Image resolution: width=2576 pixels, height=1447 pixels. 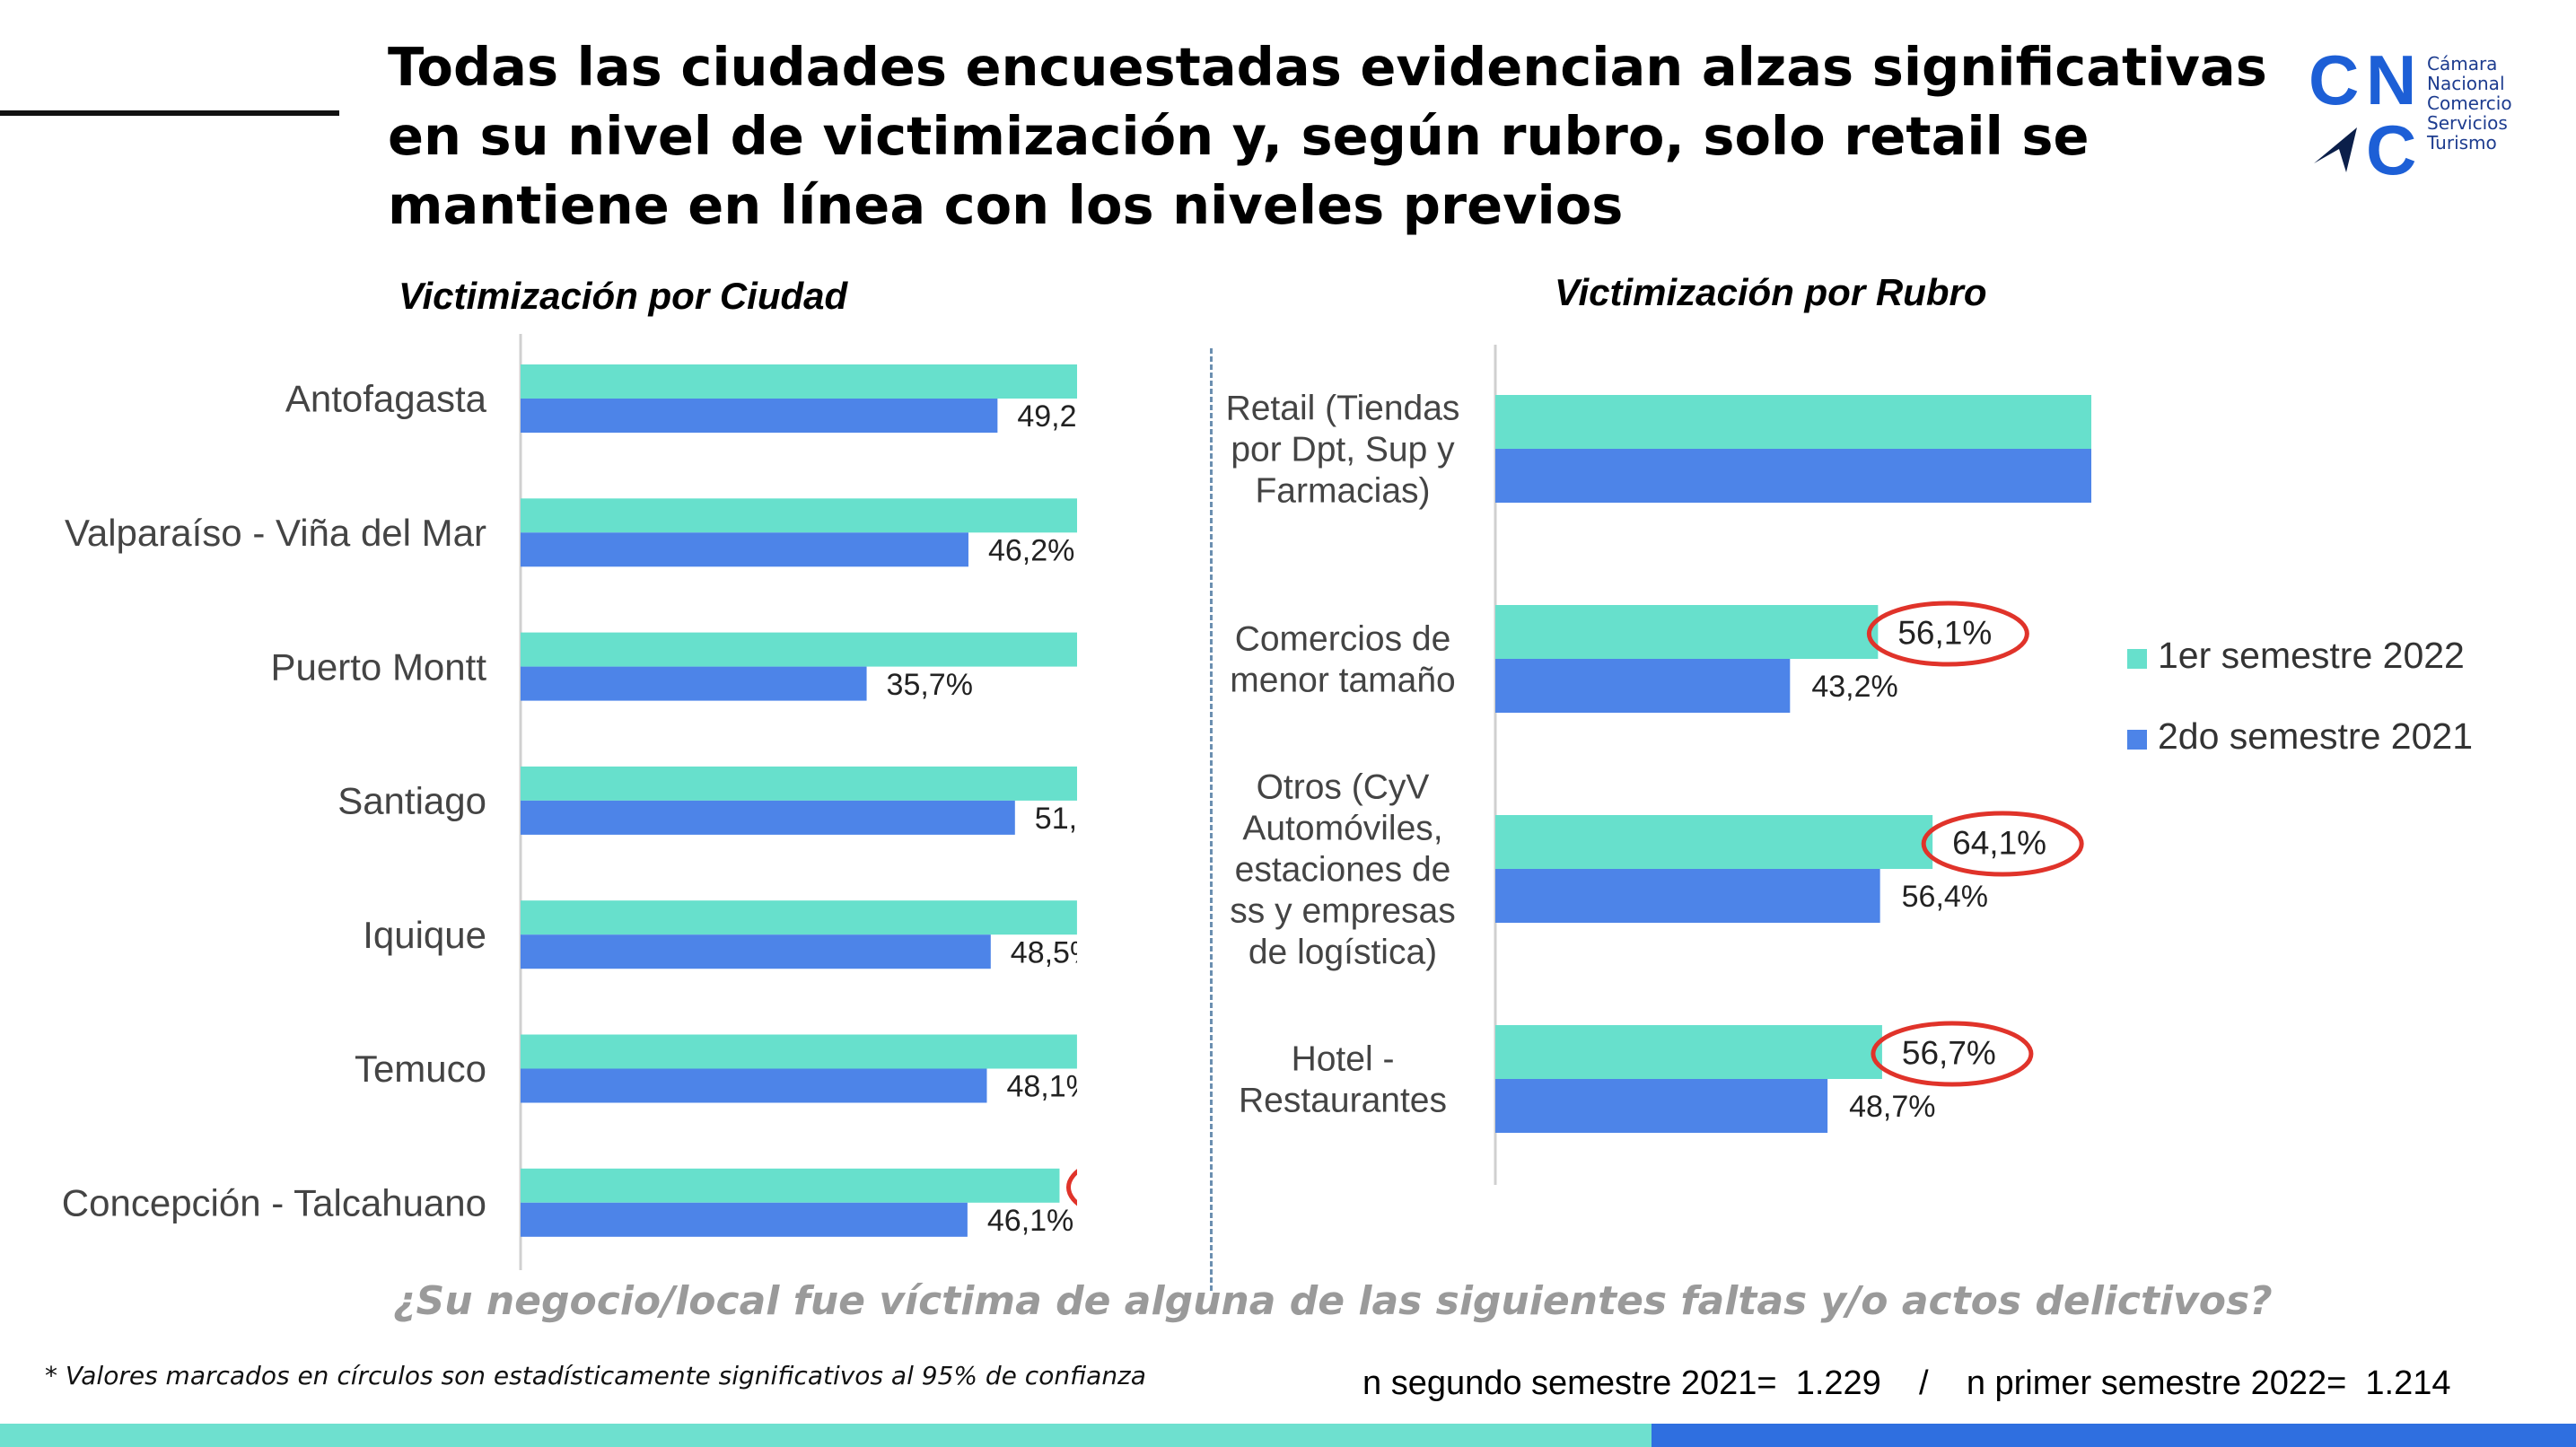 What do you see at coordinates (386, 399) in the screenshot?
I see `category-label: Antofagasta` at bounding box center [386, 399].